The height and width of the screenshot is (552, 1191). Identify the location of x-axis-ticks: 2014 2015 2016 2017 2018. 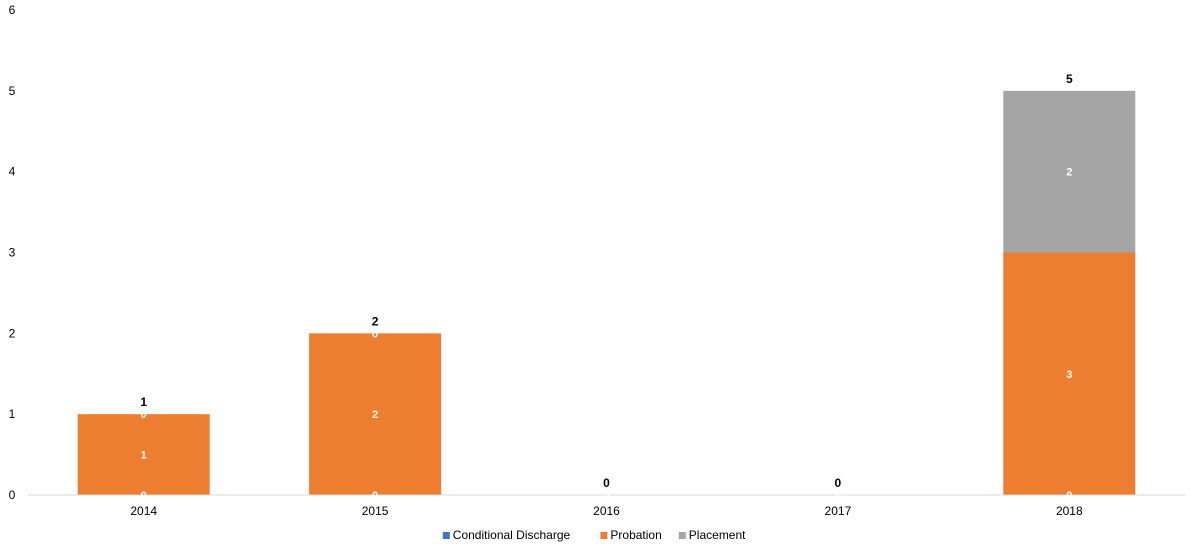
(606, 511).